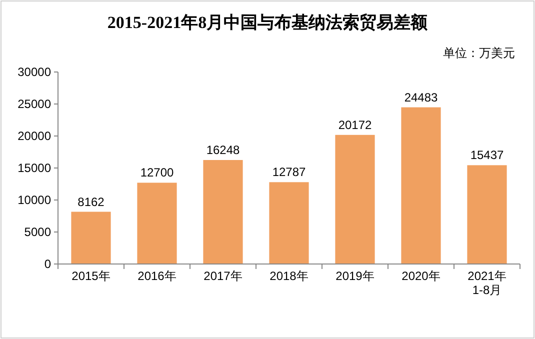  I want to click on x-tick-label: 2020年, so click(421, 276).